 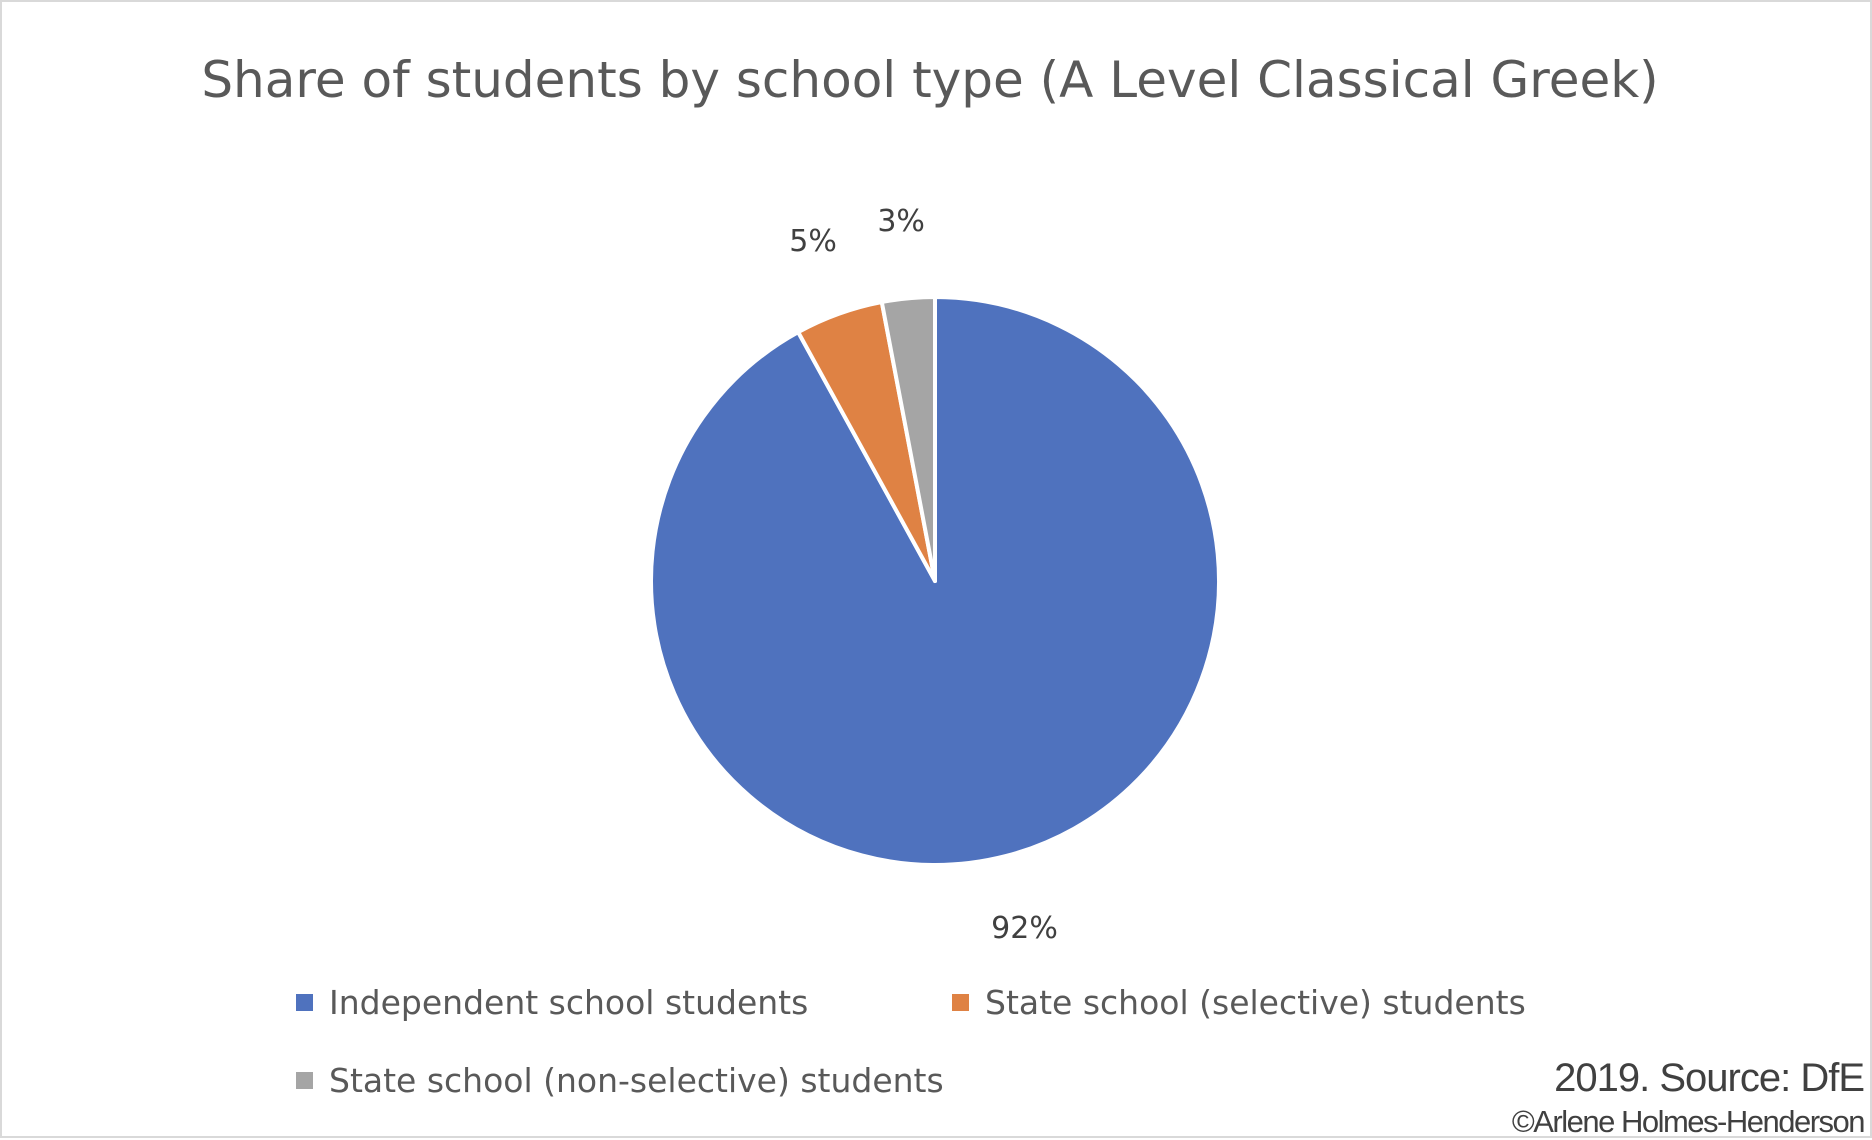 I want to click on source-note: 2019. Source: DfE, so click(x=1709, y=1078).